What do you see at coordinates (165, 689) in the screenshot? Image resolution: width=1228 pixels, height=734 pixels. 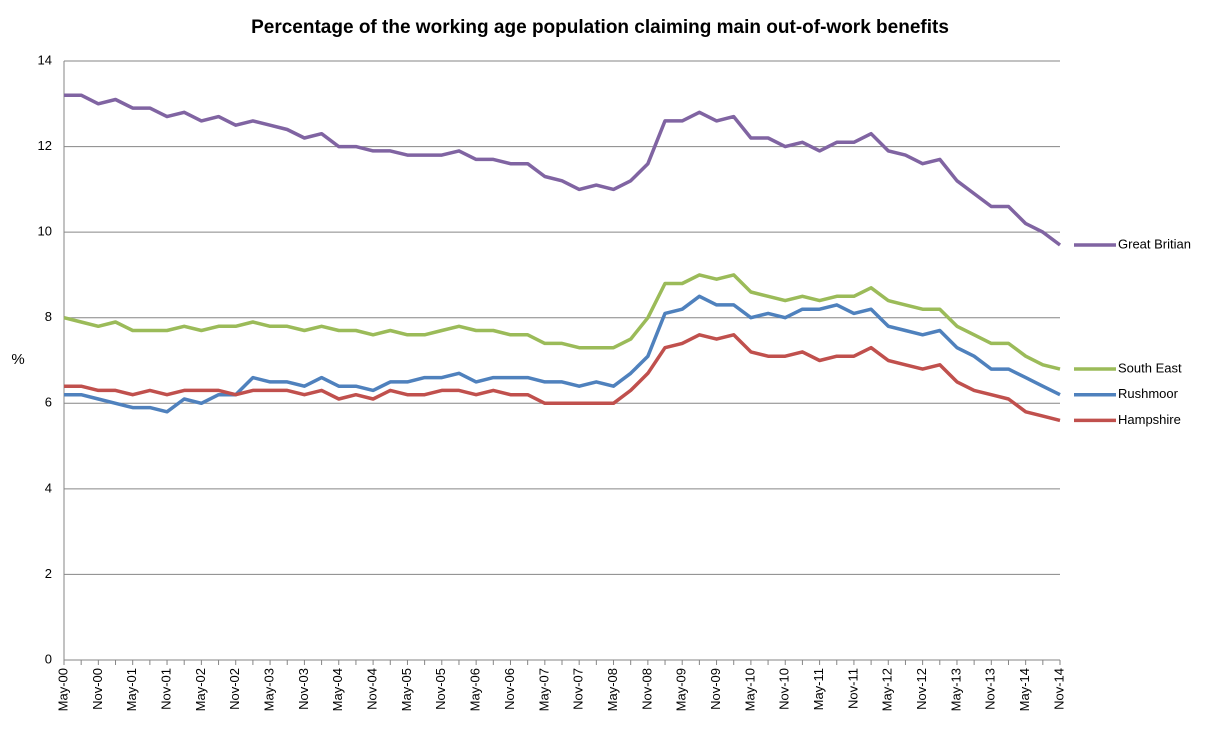 I see `x-tick-label: Nov-01` at bounding box center [165, 689].